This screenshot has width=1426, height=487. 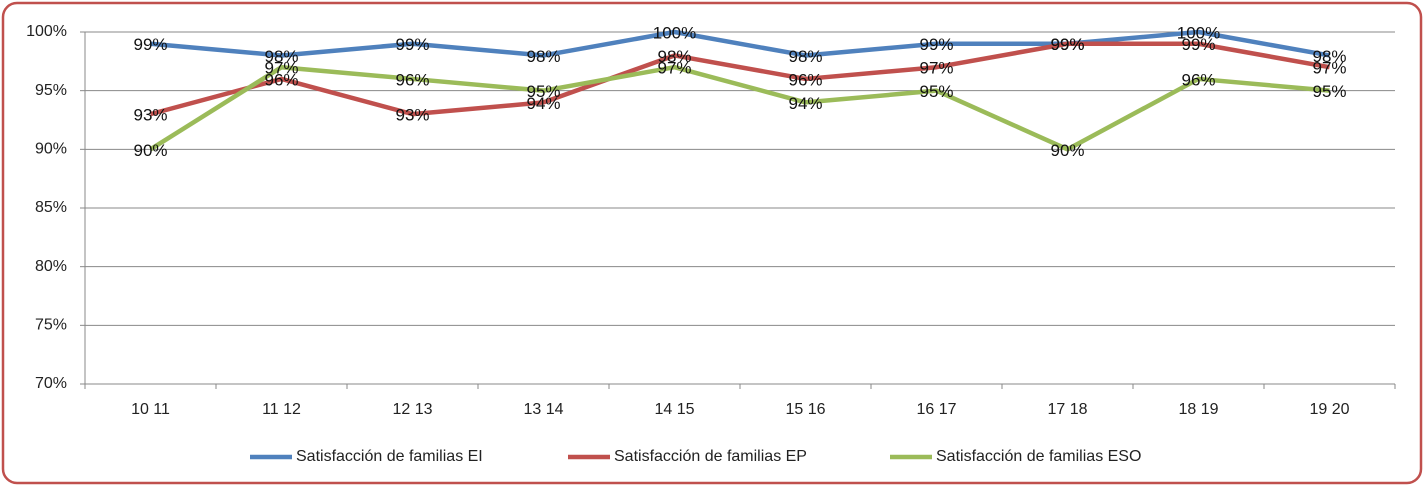 I want to click on x-tick-label: 18 19, so click(x=1198, y=409).